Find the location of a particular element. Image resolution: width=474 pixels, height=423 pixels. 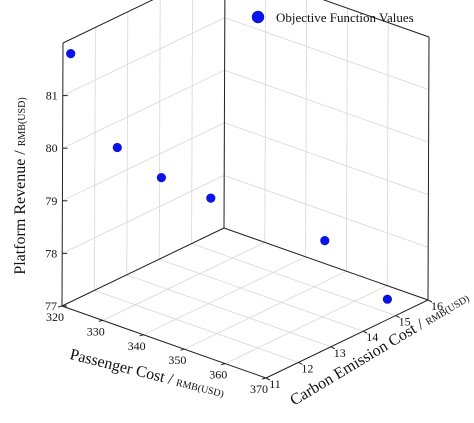

z-axis-unit: RMB(USD) is located at coordinates (22, 121).